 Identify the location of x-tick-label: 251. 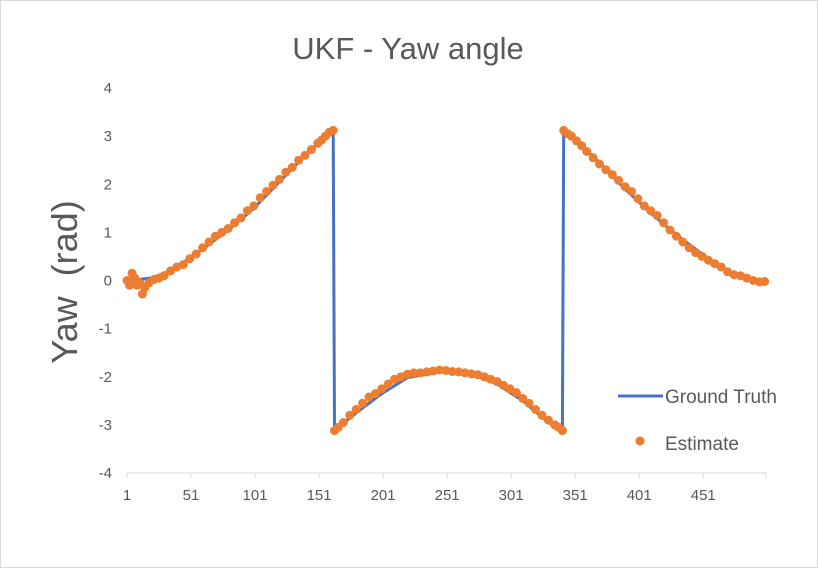
(447, 495).